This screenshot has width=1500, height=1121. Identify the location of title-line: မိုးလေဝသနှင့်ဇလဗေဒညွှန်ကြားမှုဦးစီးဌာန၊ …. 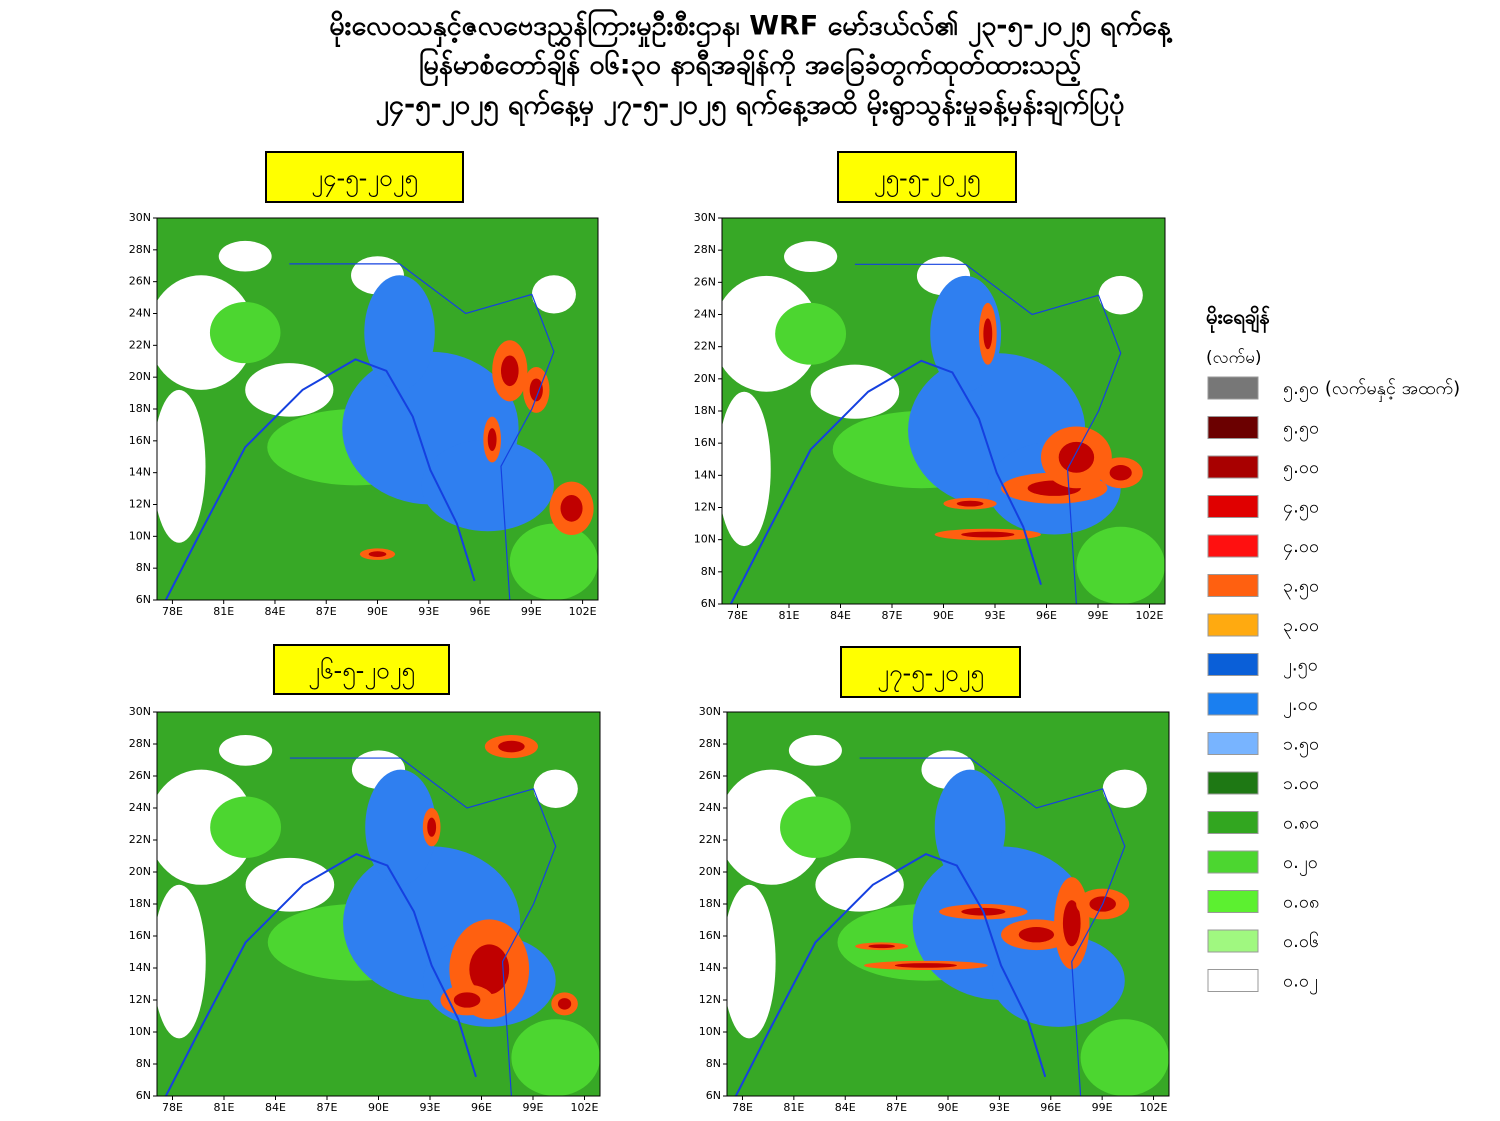
(750, 28).